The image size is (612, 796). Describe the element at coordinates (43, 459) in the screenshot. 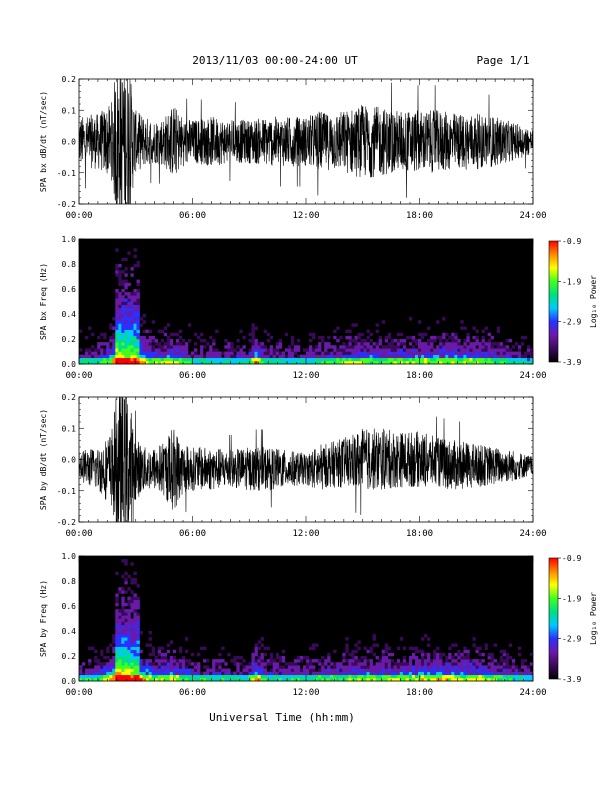

I see `by-trace-y-axis-label: SPA by dB/dt (nT/sec)` at that location.